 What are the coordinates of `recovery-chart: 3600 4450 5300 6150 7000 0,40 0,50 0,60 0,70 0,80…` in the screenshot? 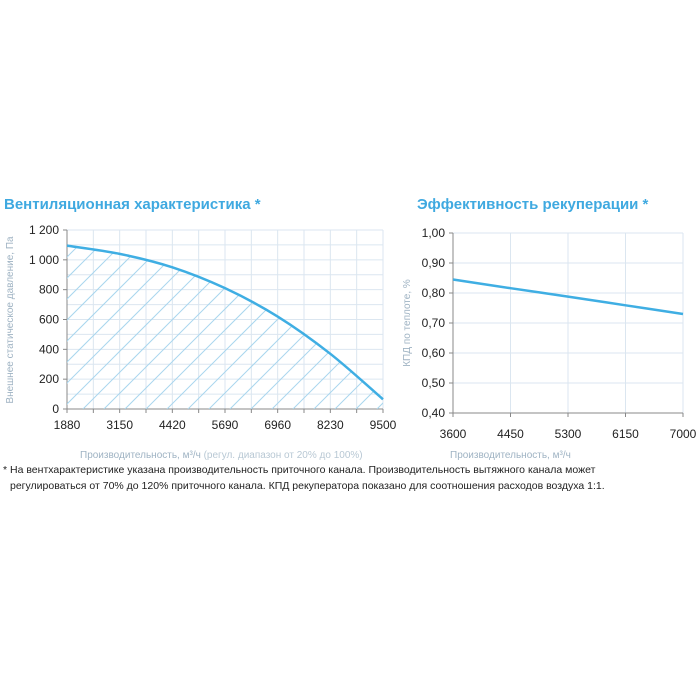 It's located at (559, 333).